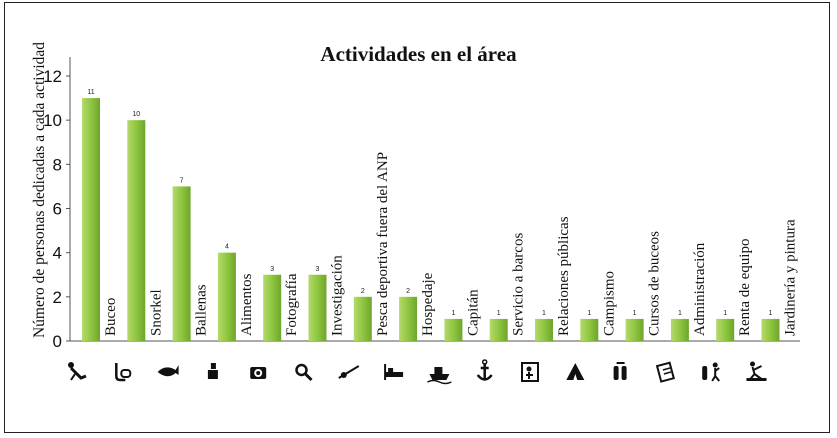 Image resolution: width=837 pixels, height=438 pixels. I want to click on category-label: Buceo, so click(111, 317).